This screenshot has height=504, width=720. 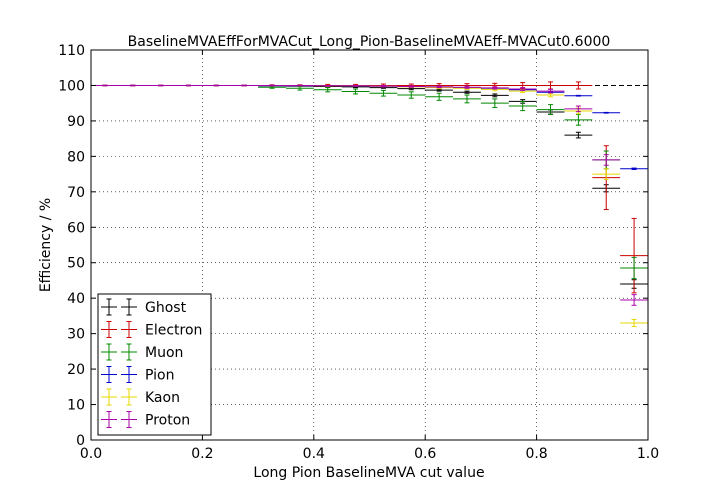 I want to click on legend-entry-ghost: Ghost, so click(x=144, y=307).